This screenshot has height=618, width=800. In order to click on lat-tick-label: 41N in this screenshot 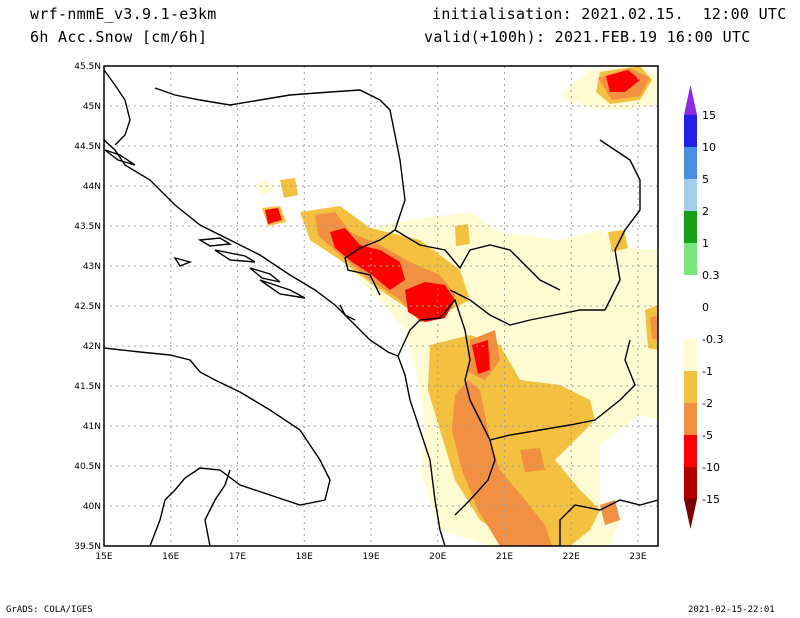, I will do `click(92, 427)`.